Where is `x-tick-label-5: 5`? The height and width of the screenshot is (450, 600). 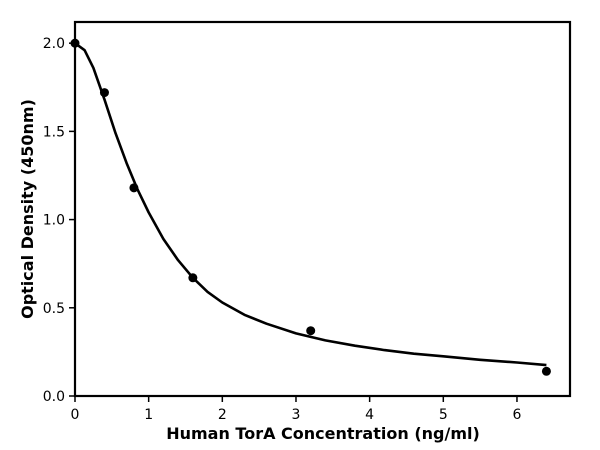
x-tick-label-5: 5 is located at coordinates (443, 415).